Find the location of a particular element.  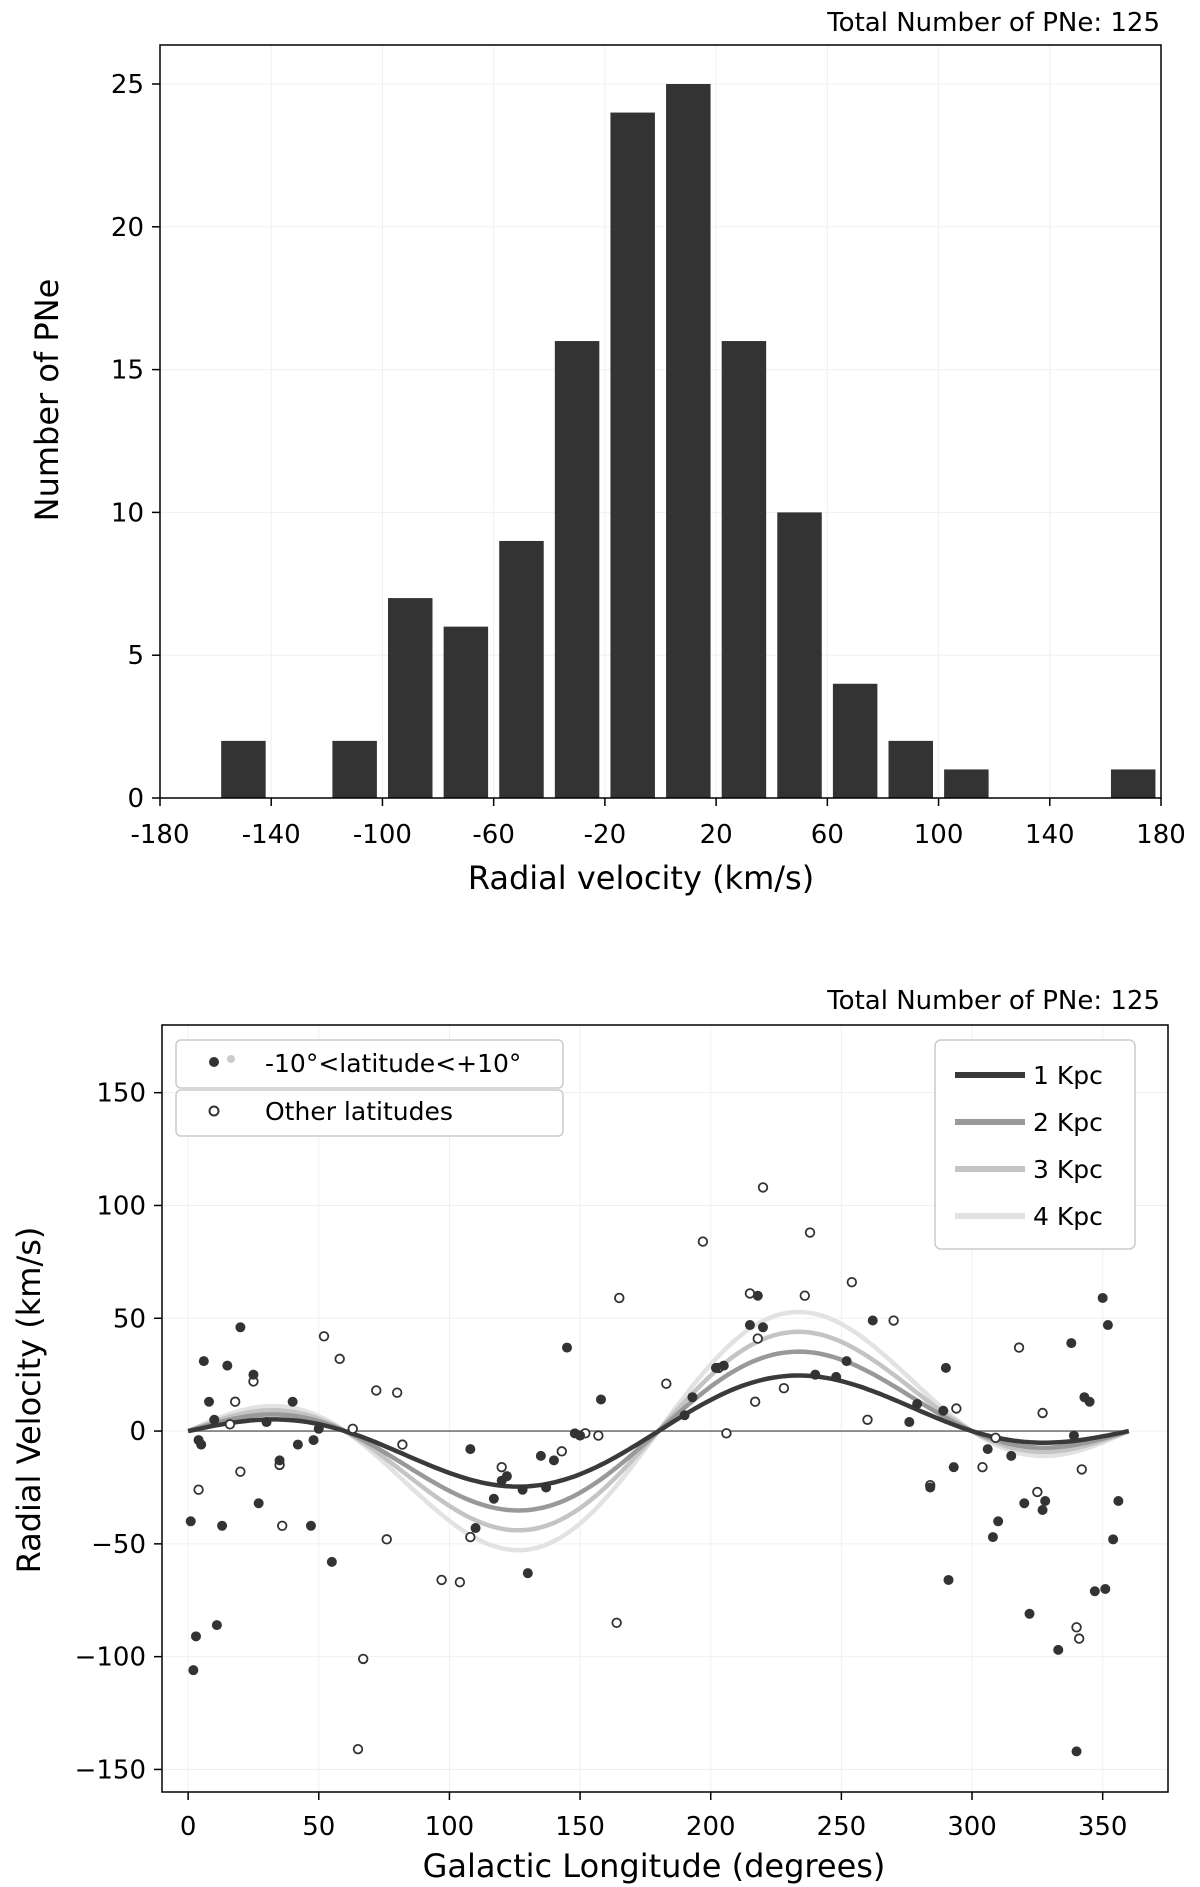

points-legend: -10°<latitude<+10° Other latitudes is located at coordinates (369, 1088).